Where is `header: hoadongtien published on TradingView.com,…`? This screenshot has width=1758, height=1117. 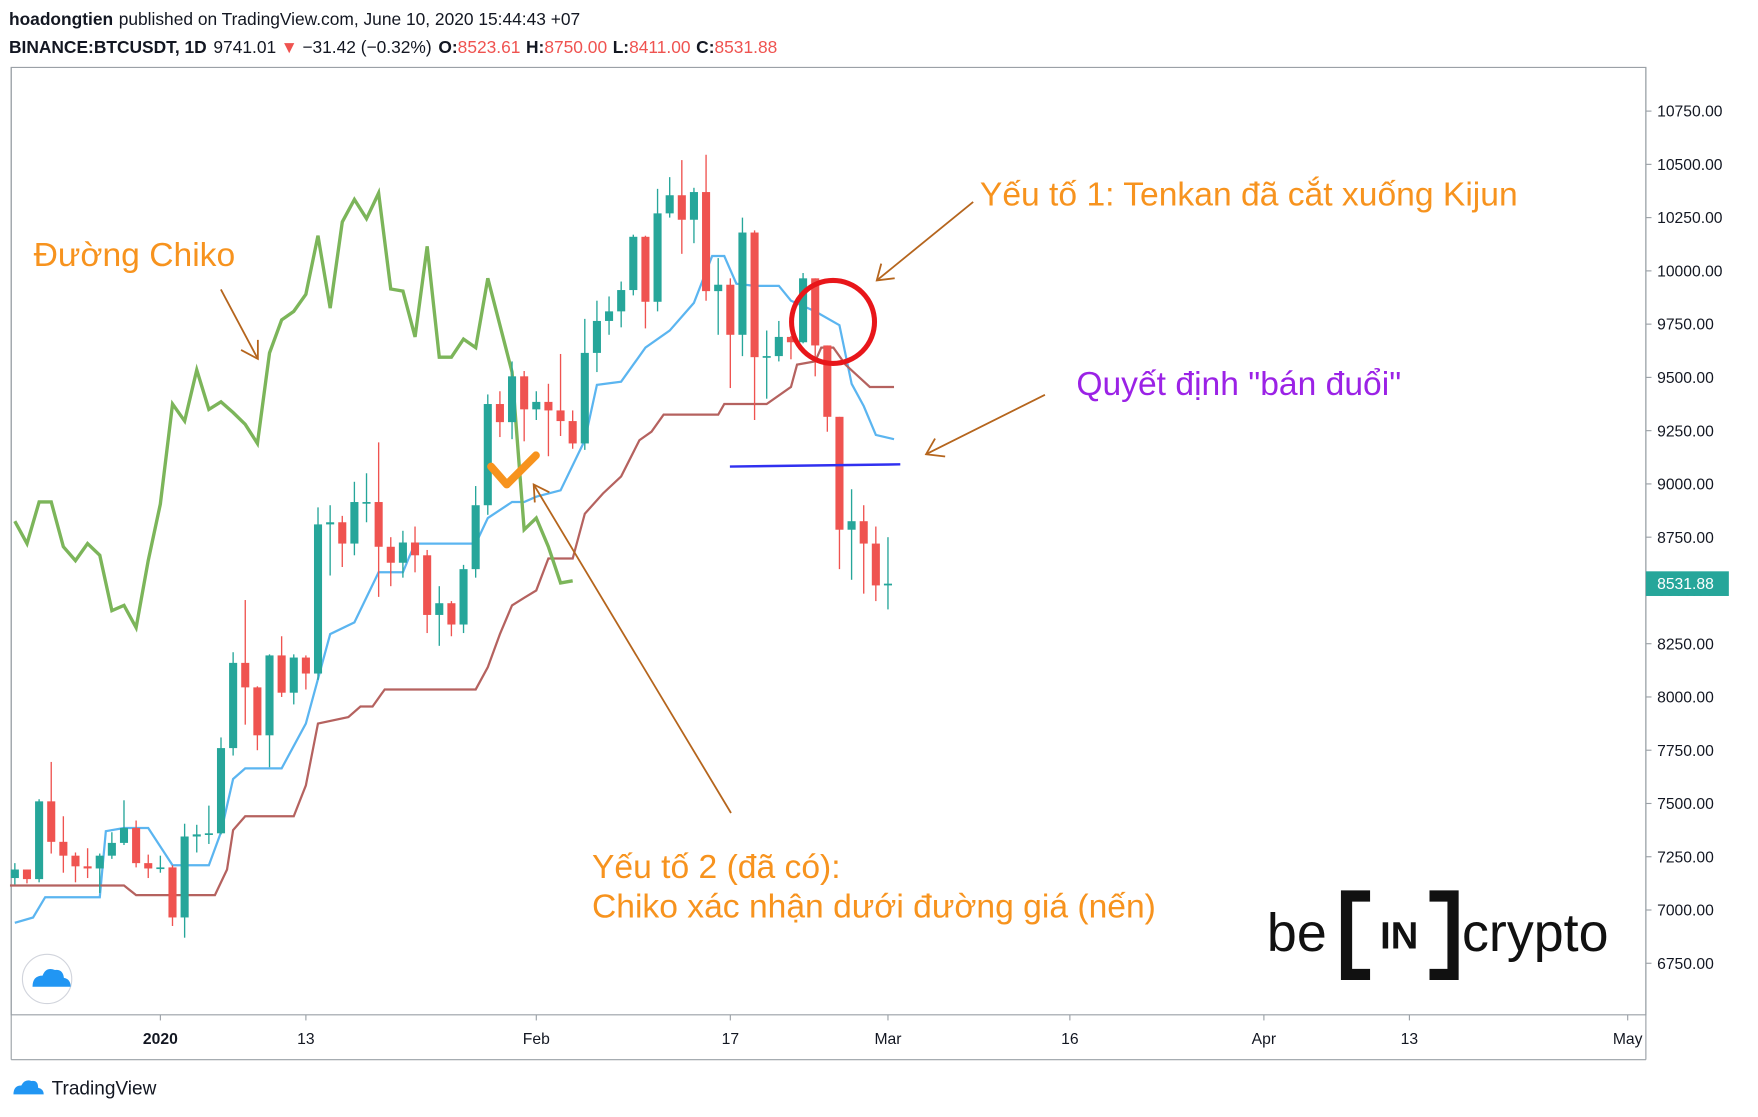 header: hoadongtien published on TradingView.com,… is located at coordinates (393, 33).